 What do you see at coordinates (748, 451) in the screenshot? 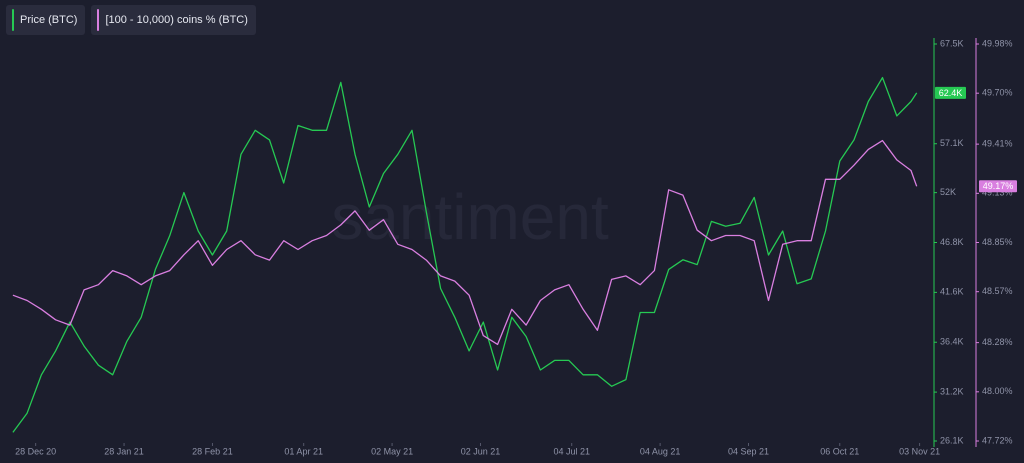
I see `x-tick-label: 04 Sep 21` at bounding box center [748, 451].